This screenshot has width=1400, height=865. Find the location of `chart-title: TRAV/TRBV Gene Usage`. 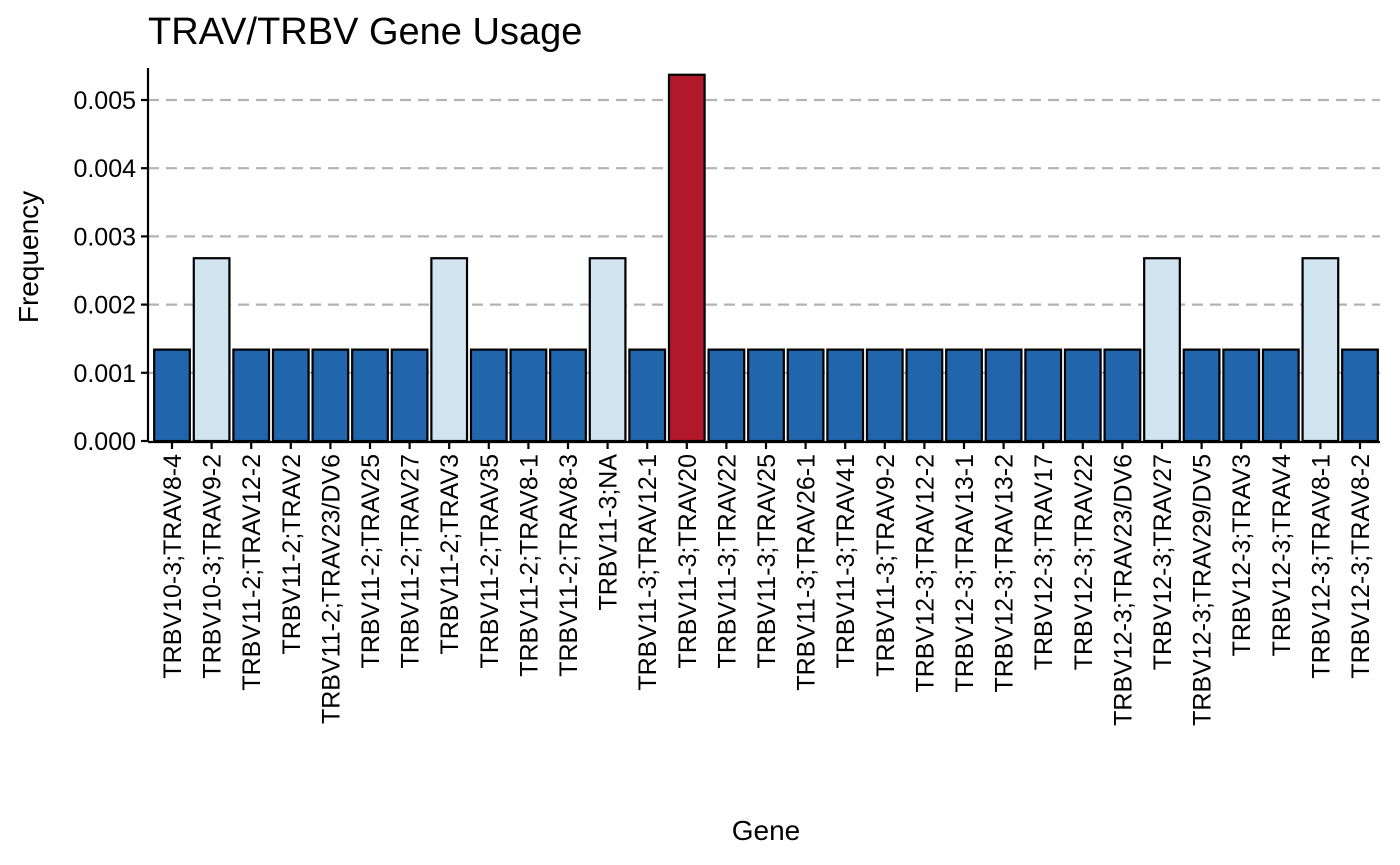

chart-title: TRAV/TRBV Gene Usage is located at coordinates (365, 32).